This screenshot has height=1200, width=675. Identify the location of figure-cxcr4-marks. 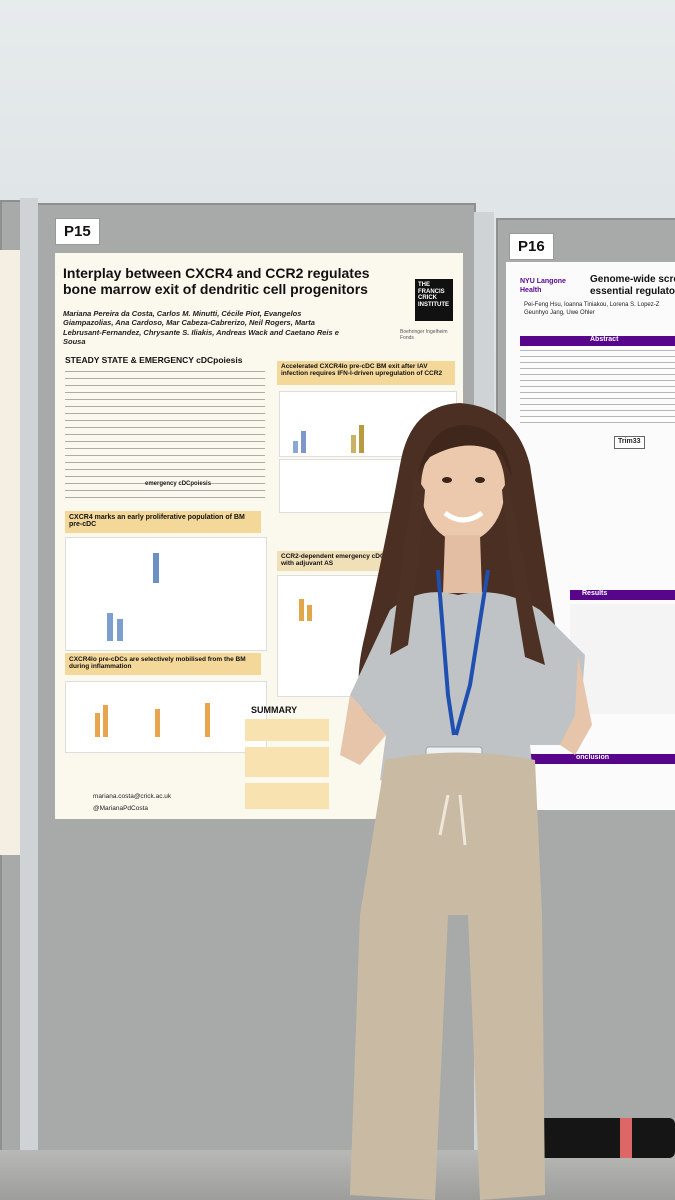
(166, 594).